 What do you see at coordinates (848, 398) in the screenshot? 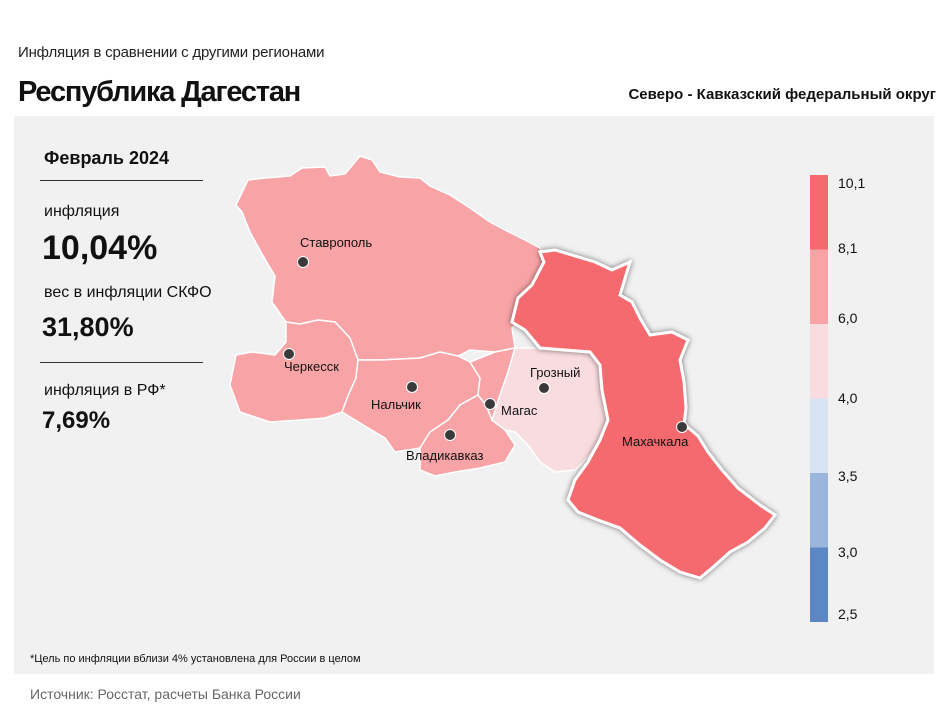
I see `legend-tick-label: 4,0` at bounding box center [848, 398].